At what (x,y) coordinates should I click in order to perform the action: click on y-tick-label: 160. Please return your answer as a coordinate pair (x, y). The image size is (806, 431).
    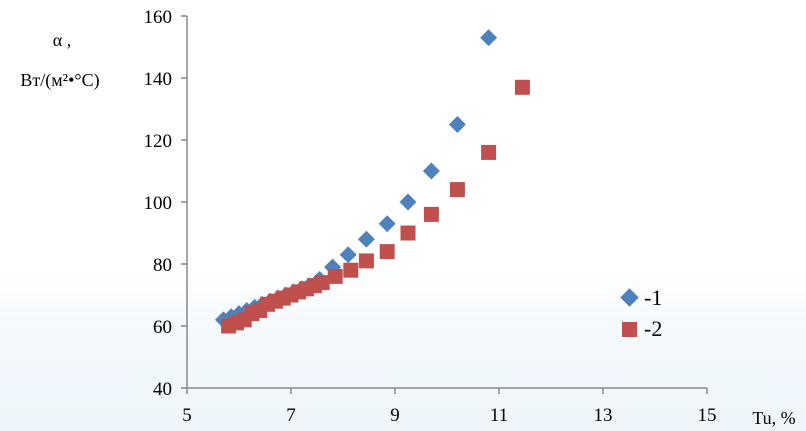
    Looking at the image, I should click on (158, 17).